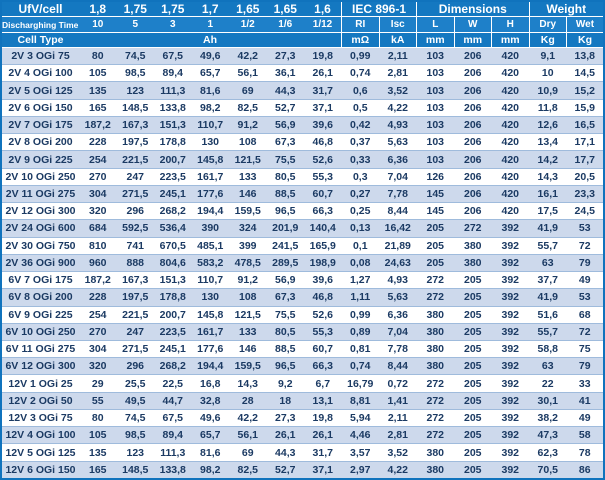 The height and width of the screenshot is (480, 605). Describe the element at coordinates (398, 435) in the screenshot. I see `value-cell: 2,81` at that location.